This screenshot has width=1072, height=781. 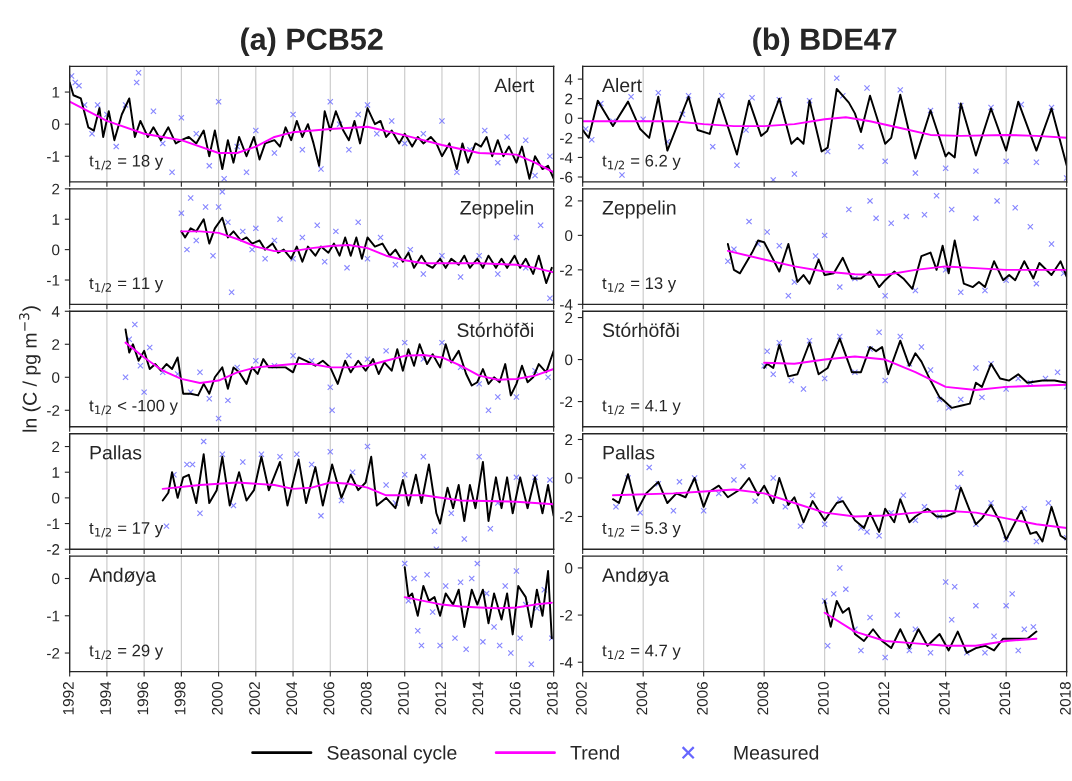 What do you see at coordinates (143, 698) in the screenshot?
I see `x-tick-label: 1996` at bounding box center [143, 698].